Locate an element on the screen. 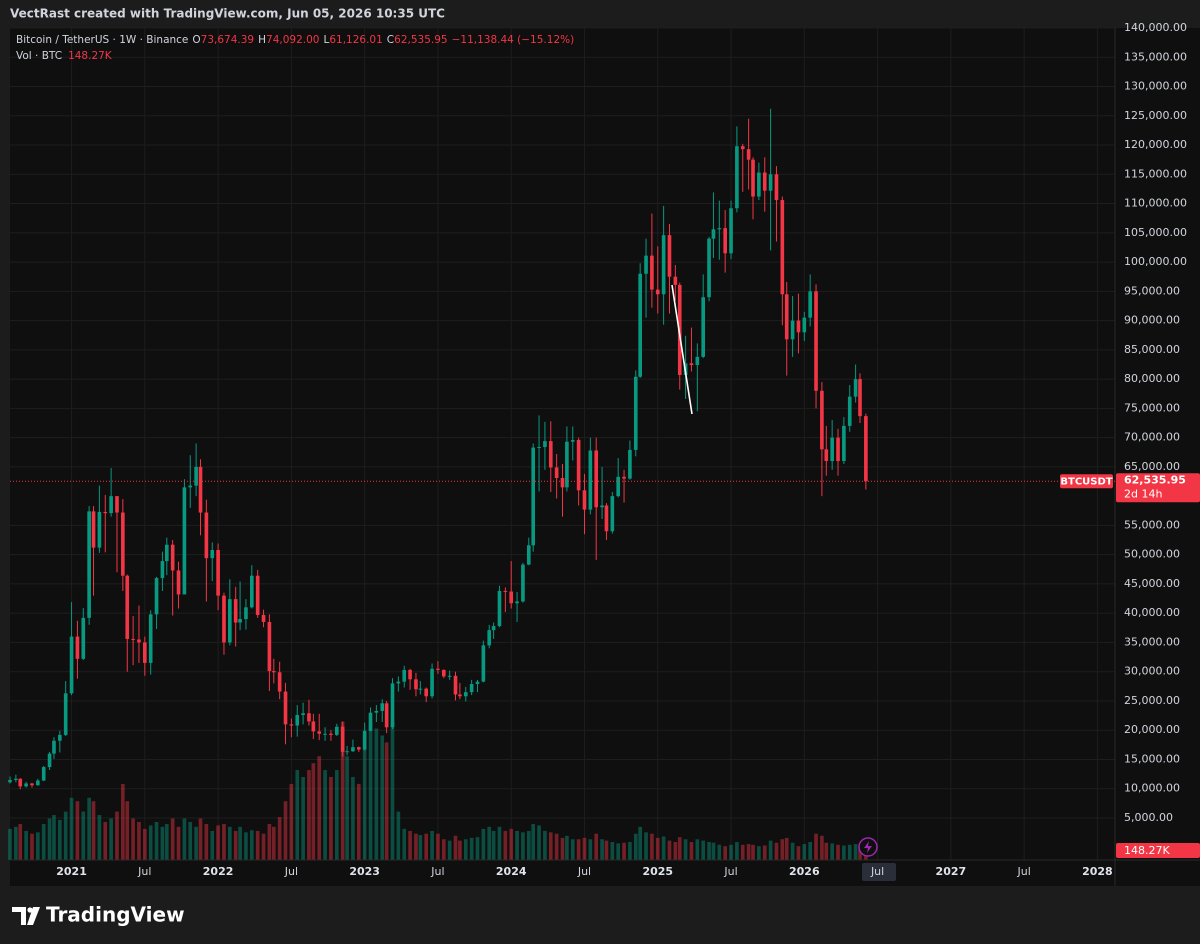  high-value: 74,092.00 is located at coordinates (292, 40).